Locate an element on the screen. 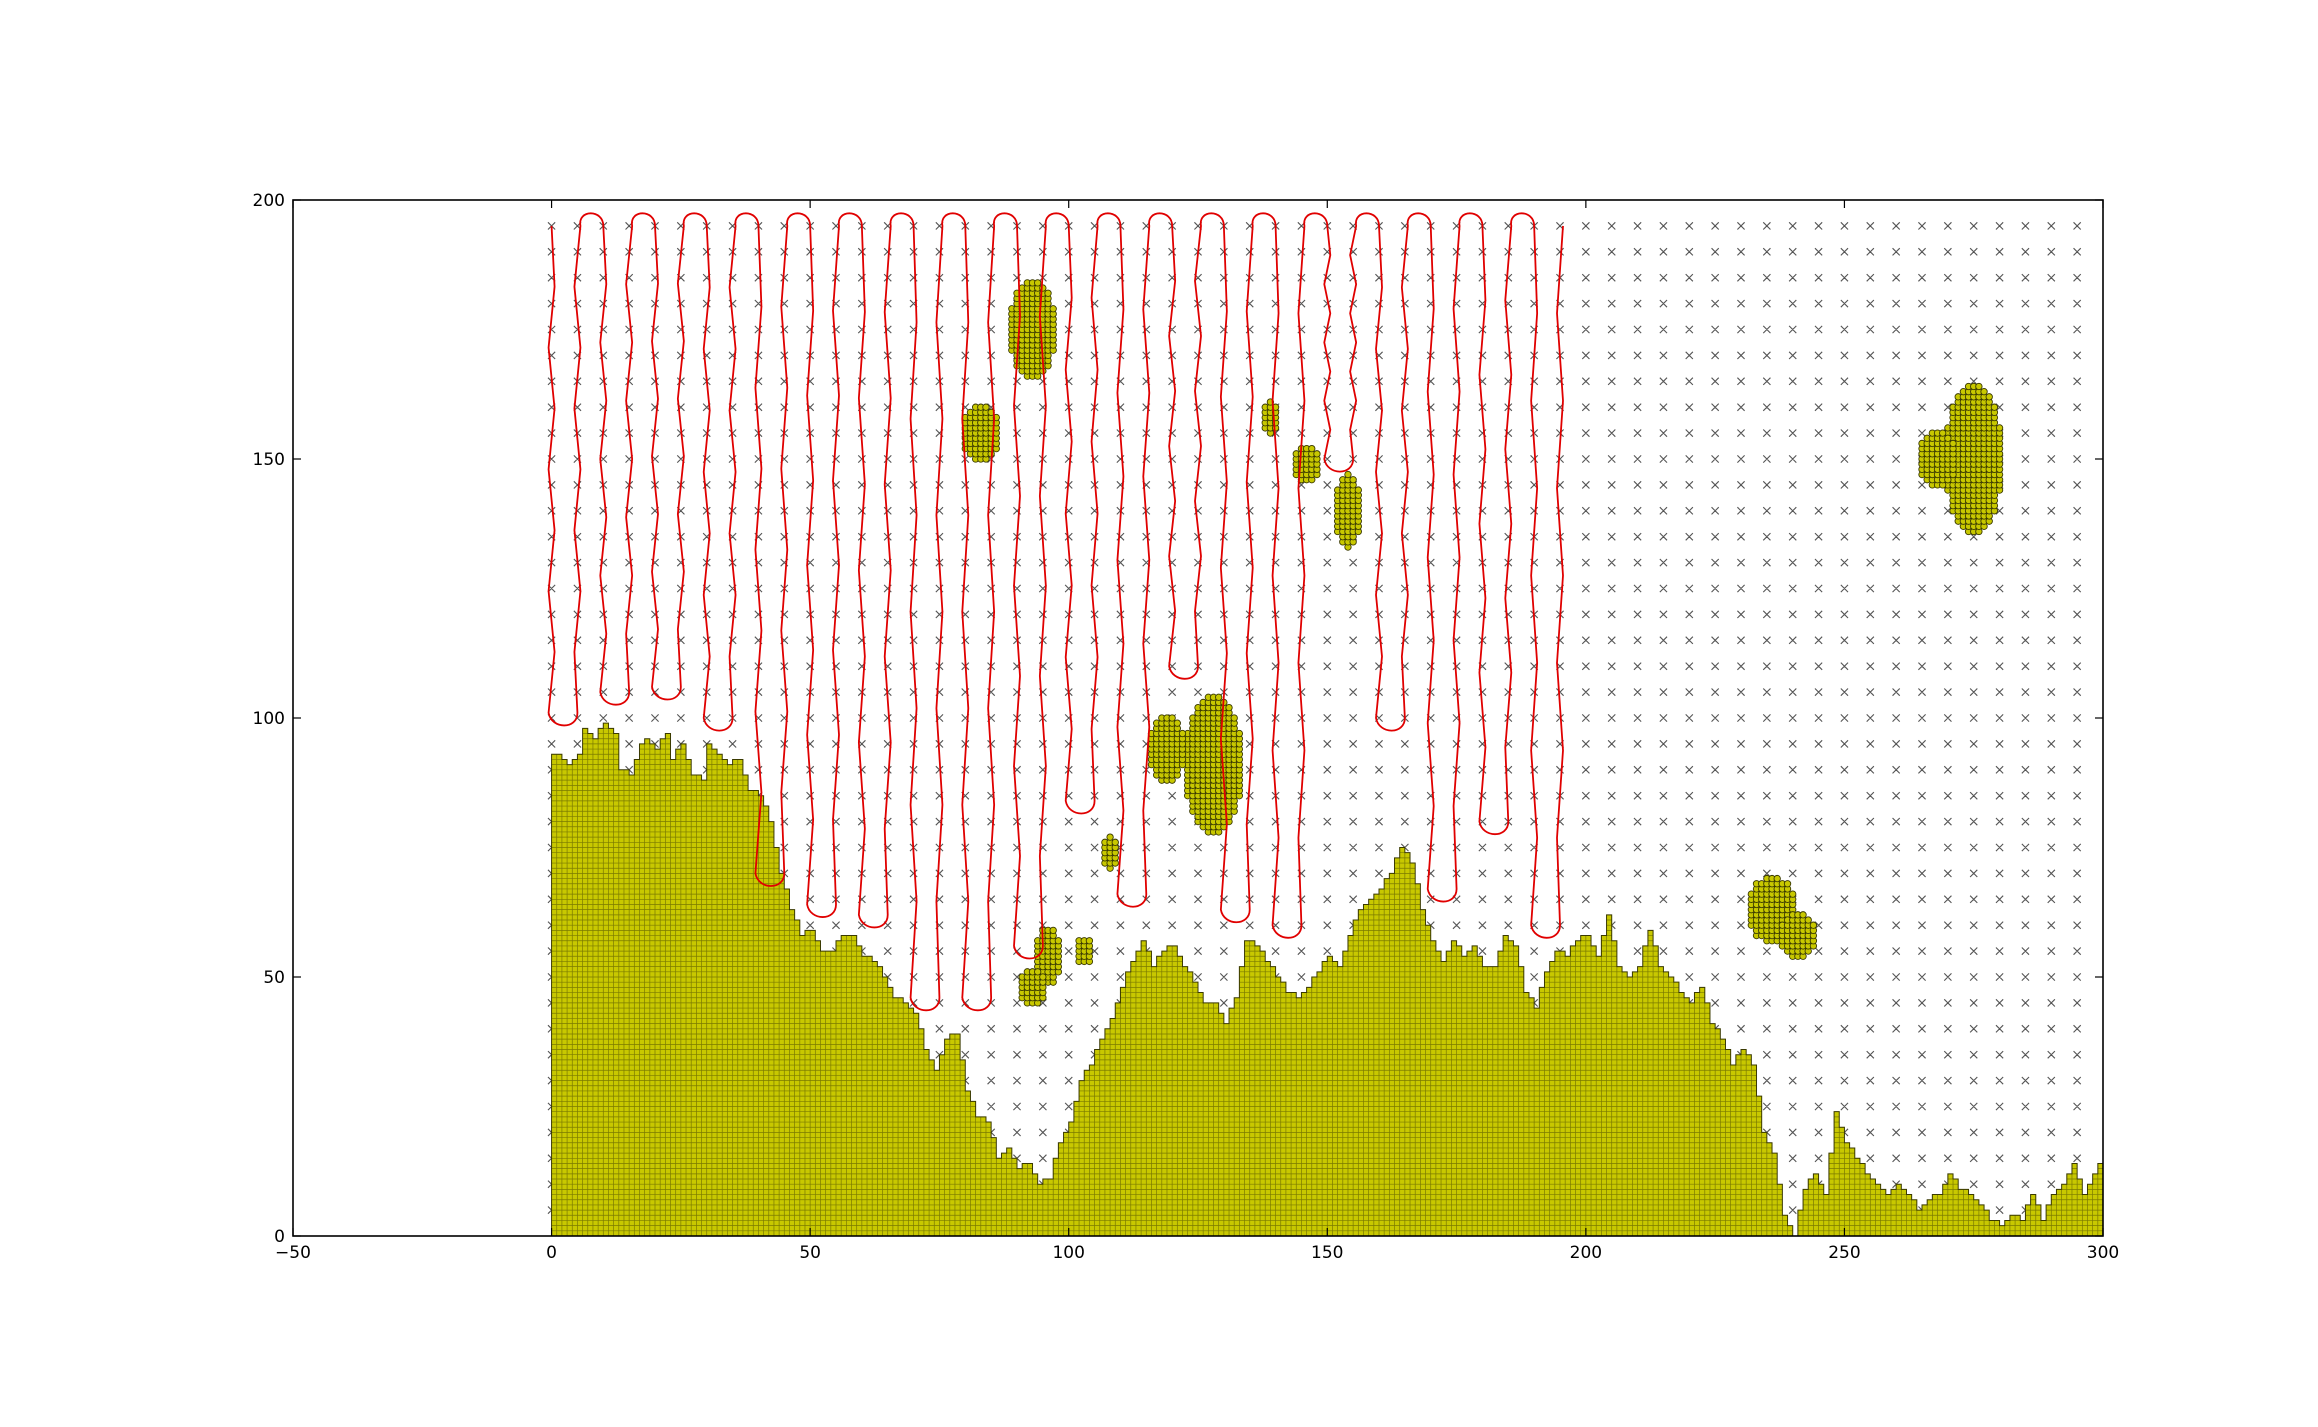  y-tick-label: 150 is located at coordinates (269, 460).